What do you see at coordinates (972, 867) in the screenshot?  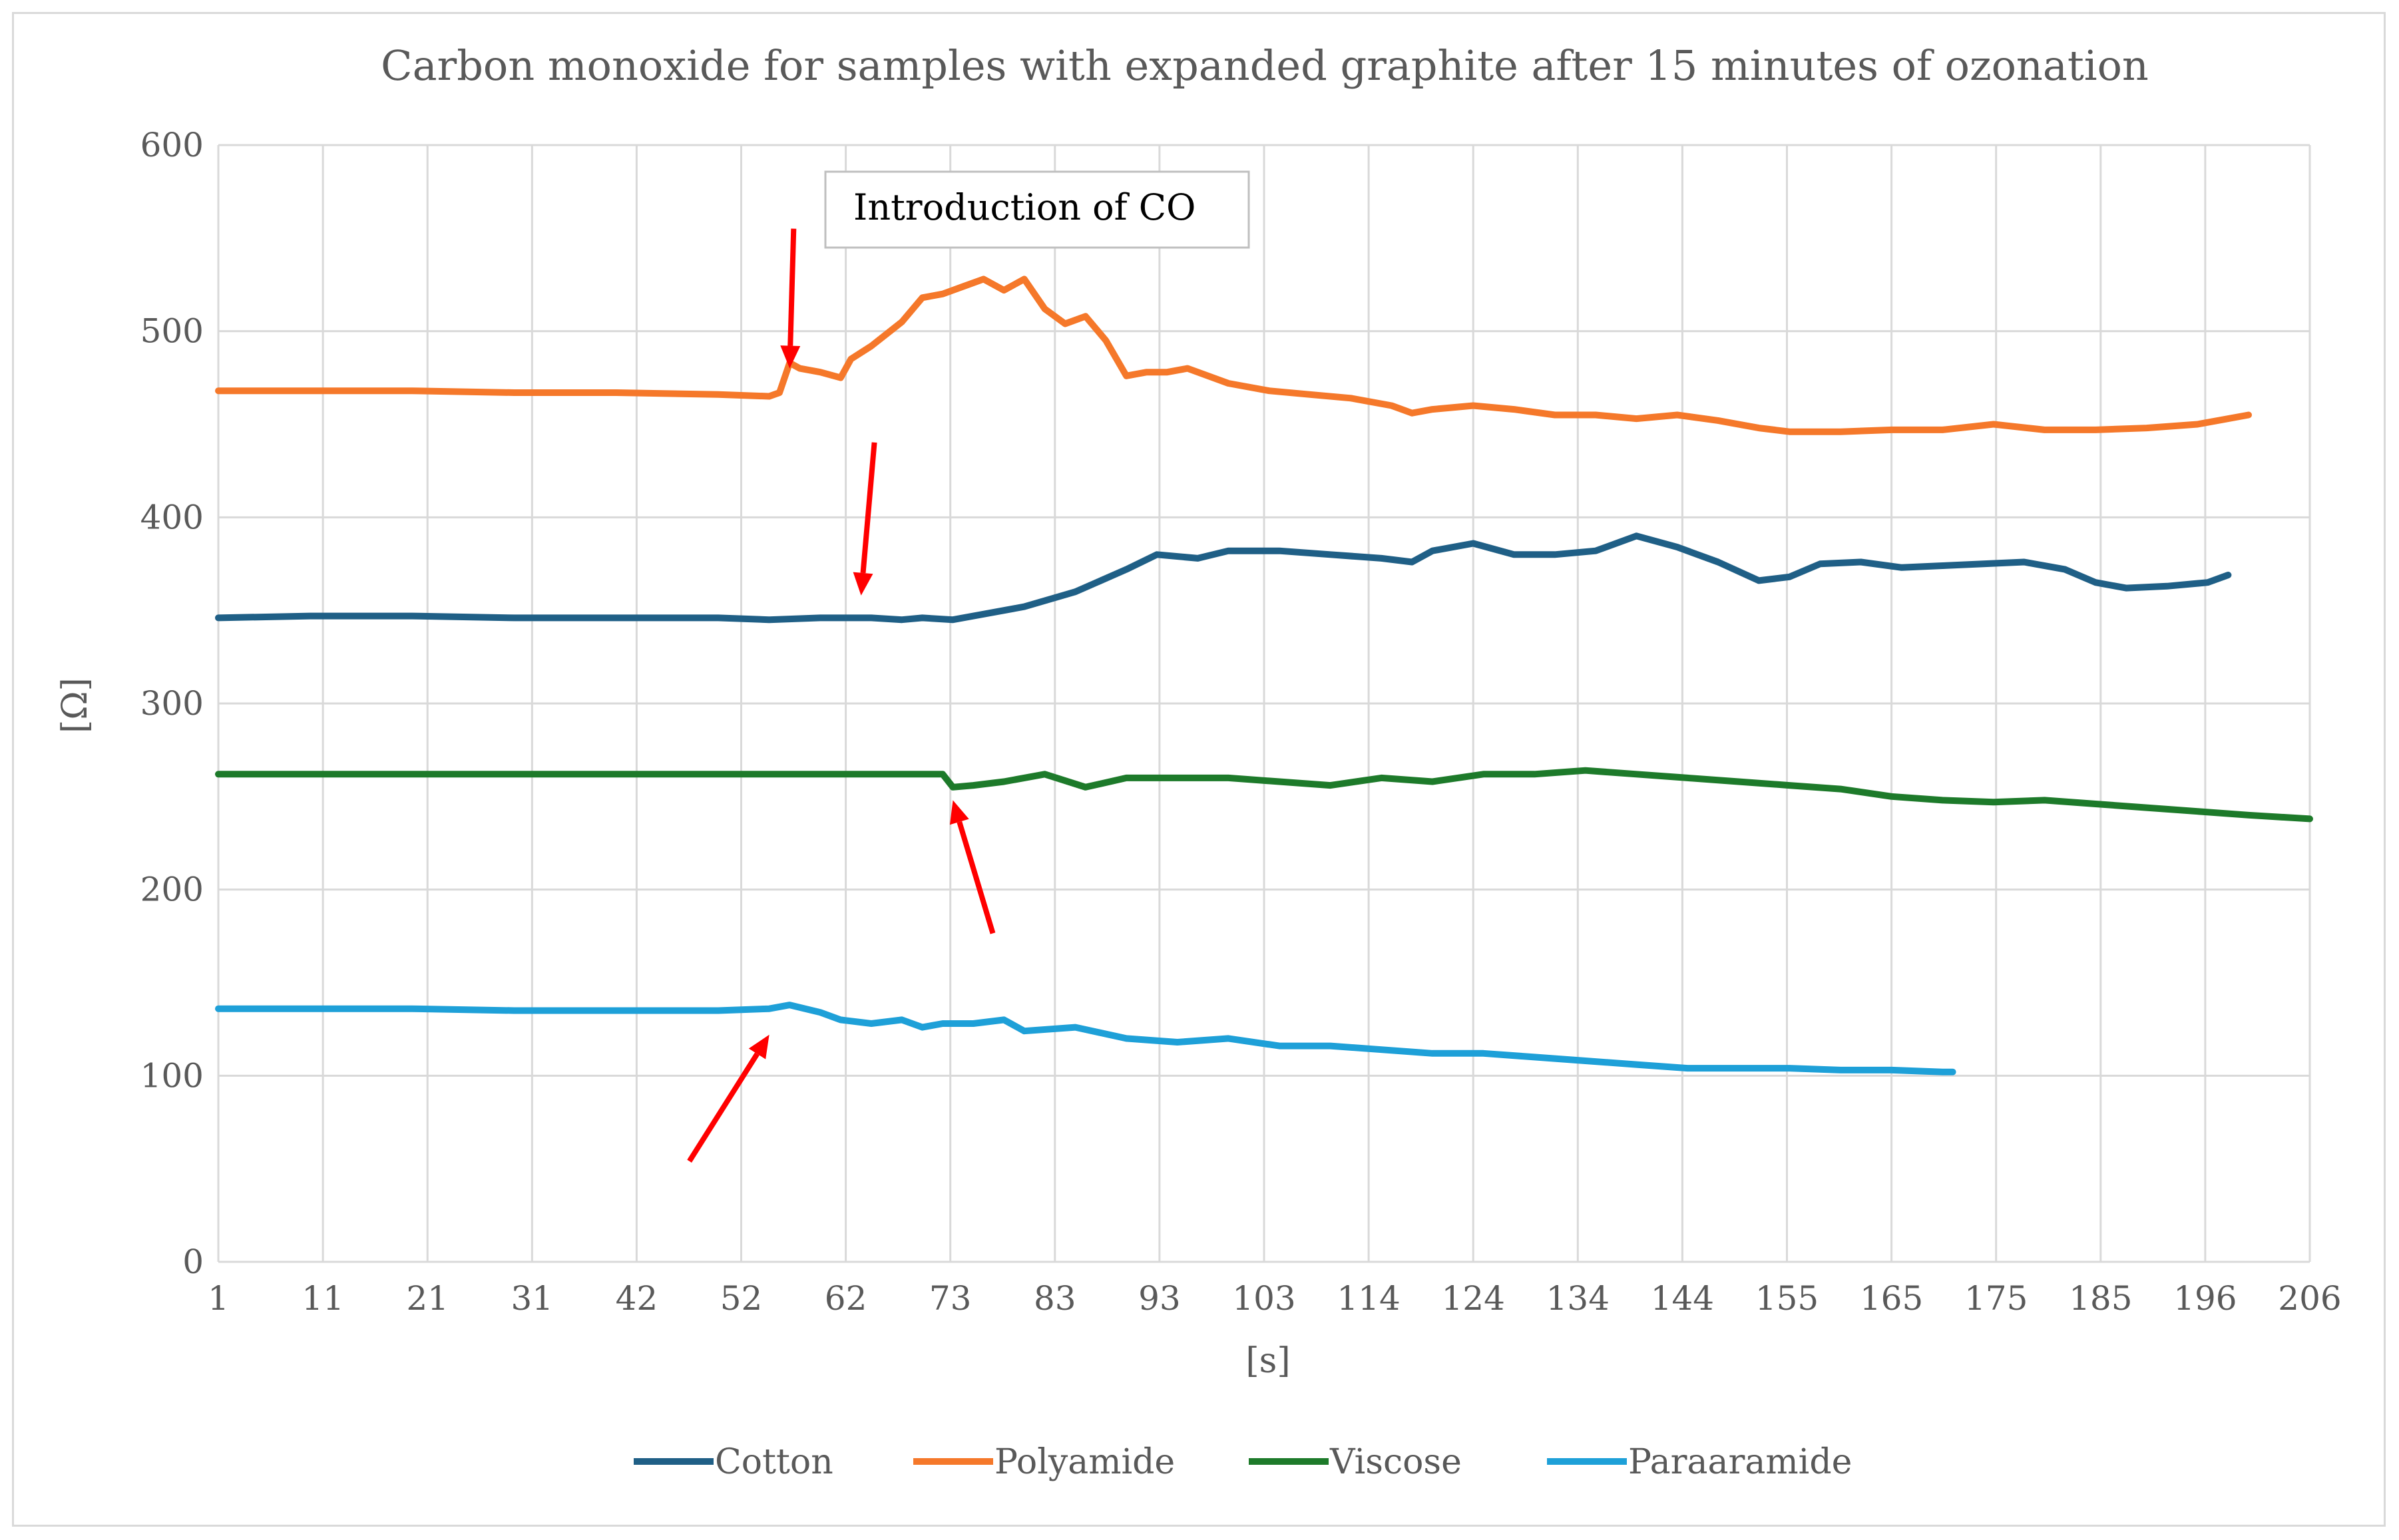 I see `annotation-arrow-viscose` at bounding box center [972, 867].